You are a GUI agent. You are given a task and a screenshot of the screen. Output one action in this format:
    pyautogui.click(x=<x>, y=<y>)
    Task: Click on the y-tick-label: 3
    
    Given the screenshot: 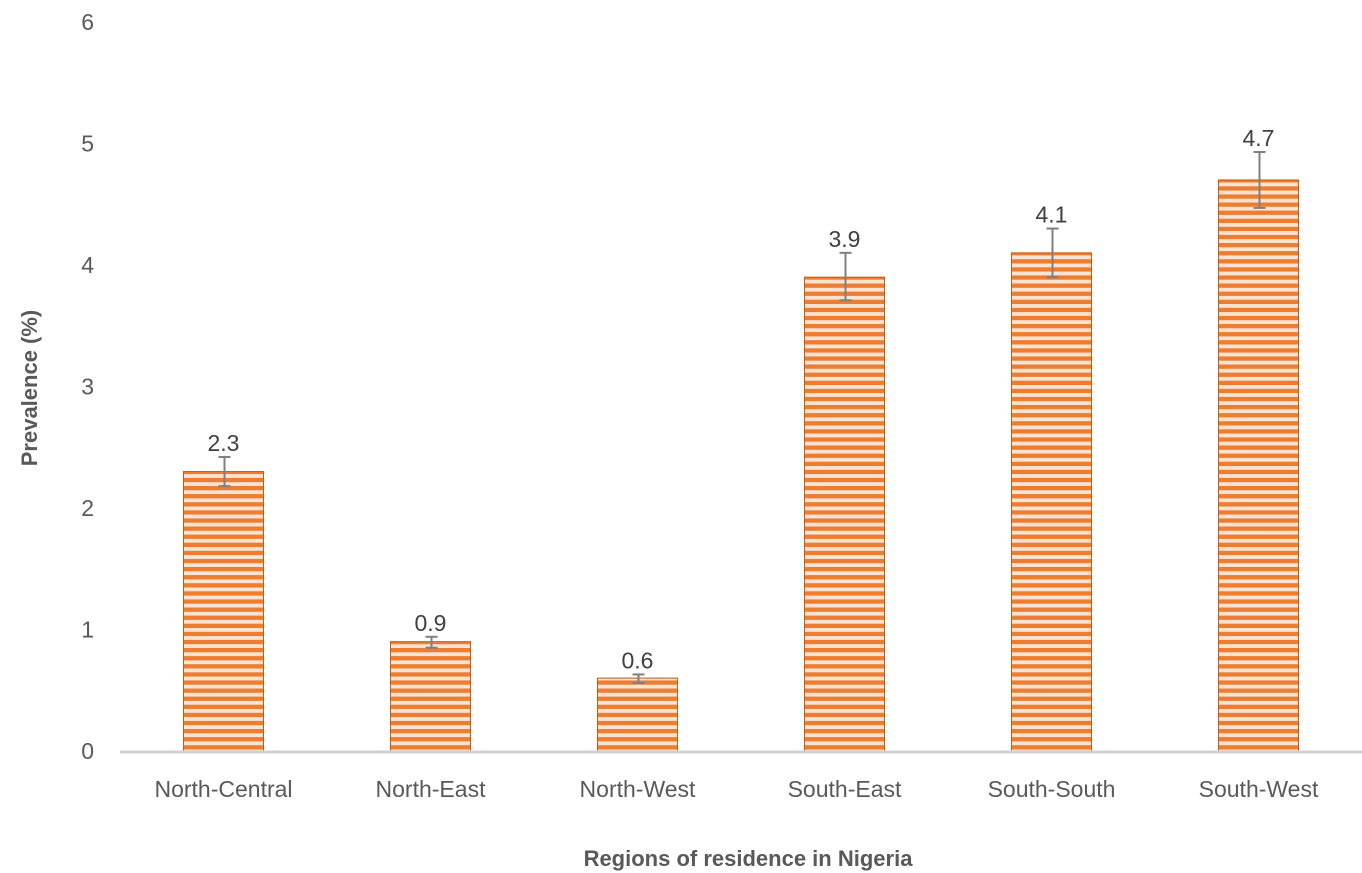 What is the action you would take?
    pyautogui.click(x=87, y=387)
    